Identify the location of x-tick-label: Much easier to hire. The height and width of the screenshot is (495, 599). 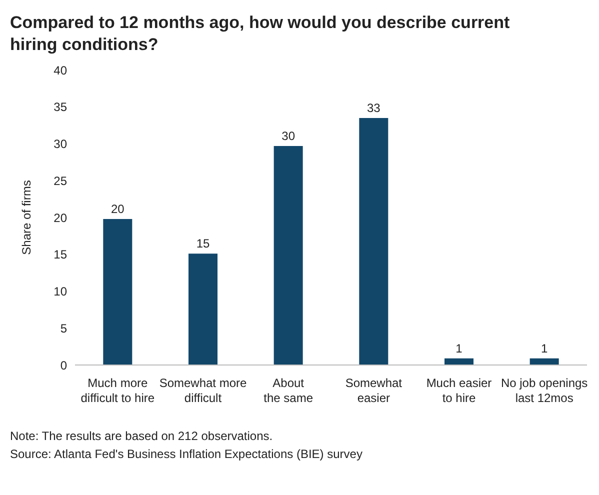
(459, 390).